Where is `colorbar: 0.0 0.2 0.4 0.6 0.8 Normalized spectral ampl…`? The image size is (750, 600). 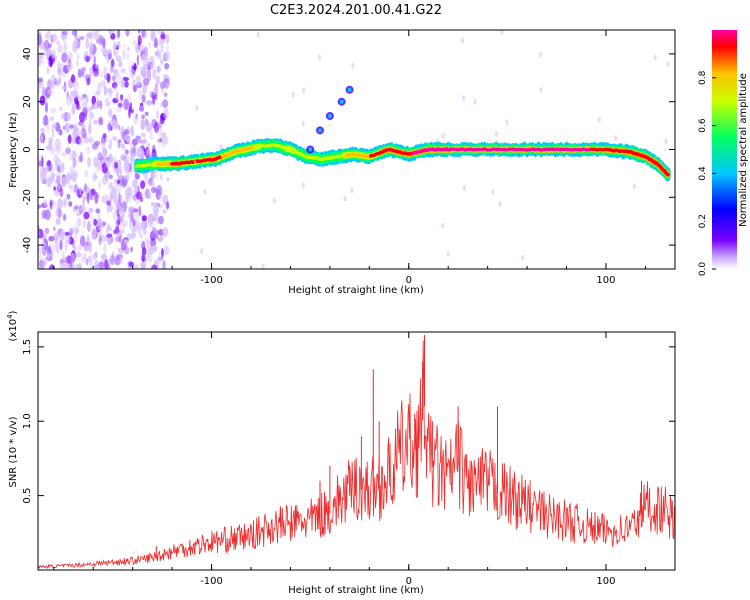 colorbar: 0.0 0.2 0.4 0.6 0.8 Normalized spectral ampl… is located at coordinates (723, 153).